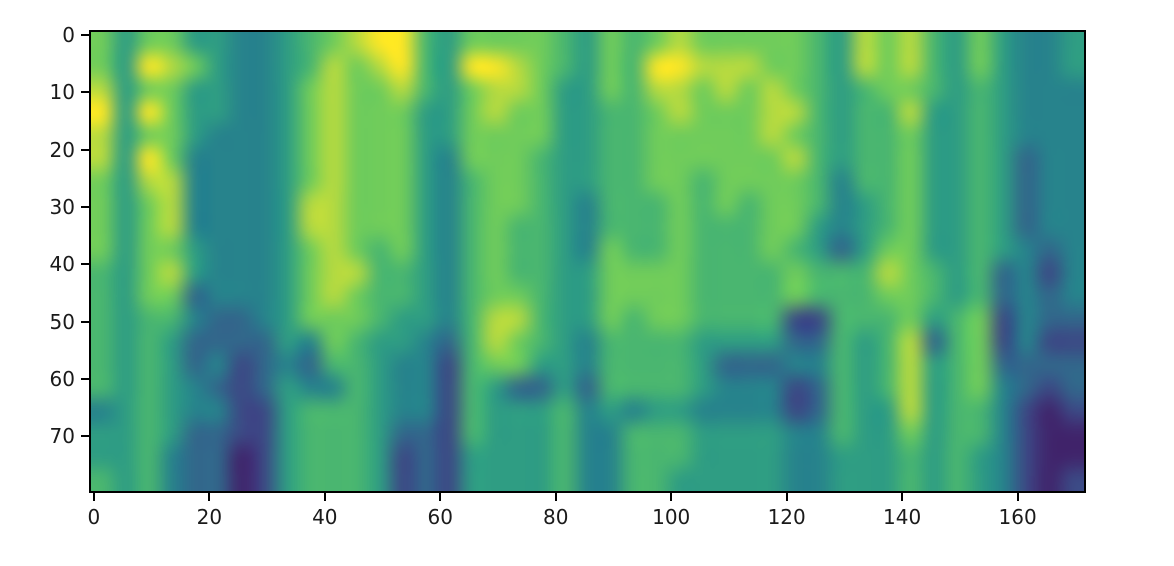 This screenshot has height=566, width=1174. I want to click on y-tick-label: 20, so click(62, 149).